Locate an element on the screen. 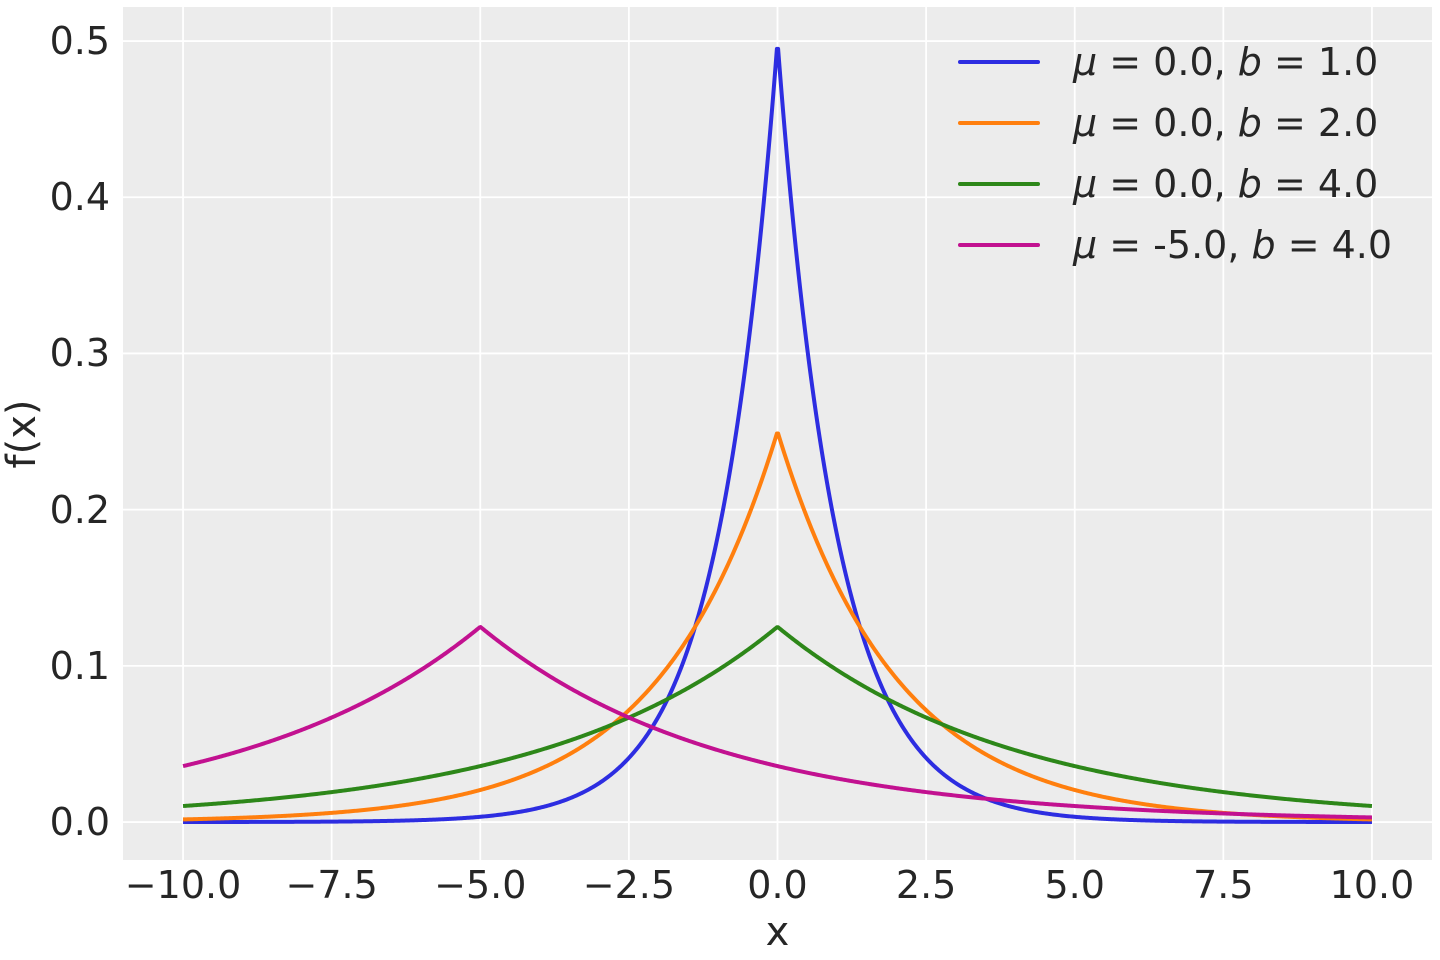  y-tick-label: 0.1 is located at coordinates (79, 665).